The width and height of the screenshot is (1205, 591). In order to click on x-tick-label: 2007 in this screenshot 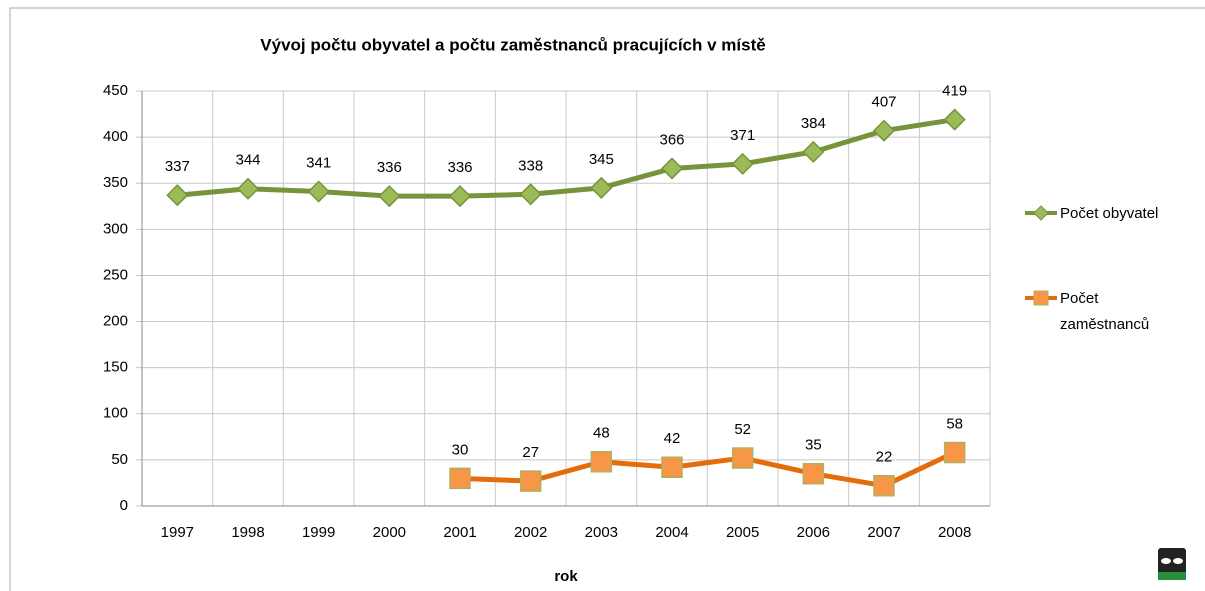, I will do `click(883, 532)`.